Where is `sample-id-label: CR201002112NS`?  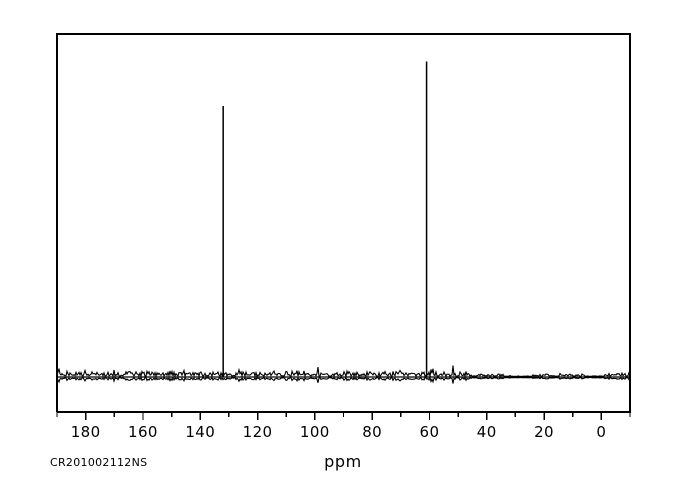
sample-id-label: CR201002112NS is located at coordinates (98, 462).